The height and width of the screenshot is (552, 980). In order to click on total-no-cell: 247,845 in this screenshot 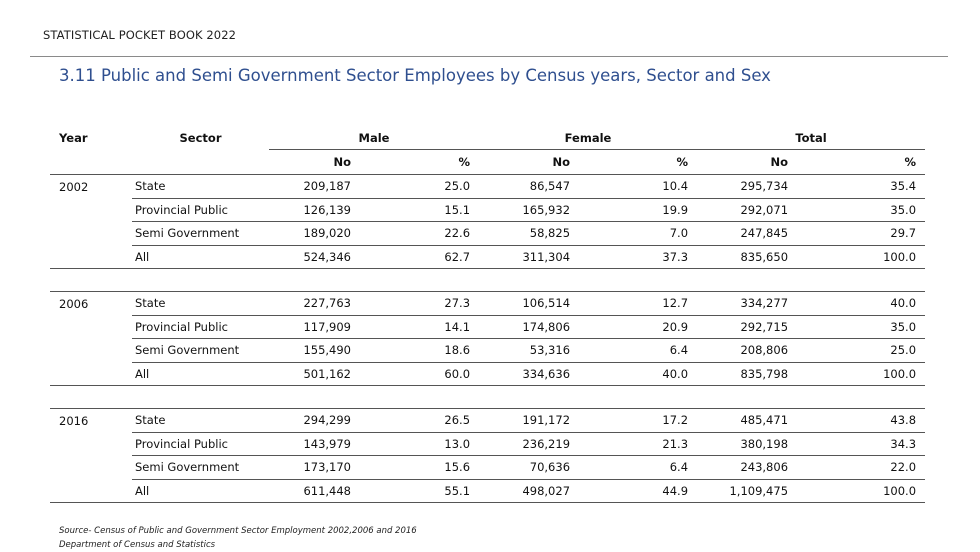, I will do `click(752, 233)`.